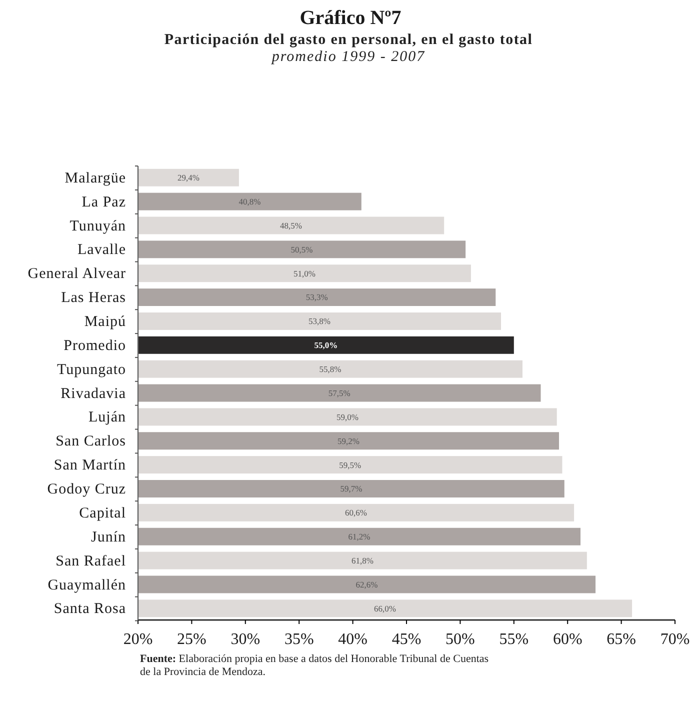  Describe the element at coordinates (105, 322) in the screenshot. I see `y-tick-label: Maipú` at that location.